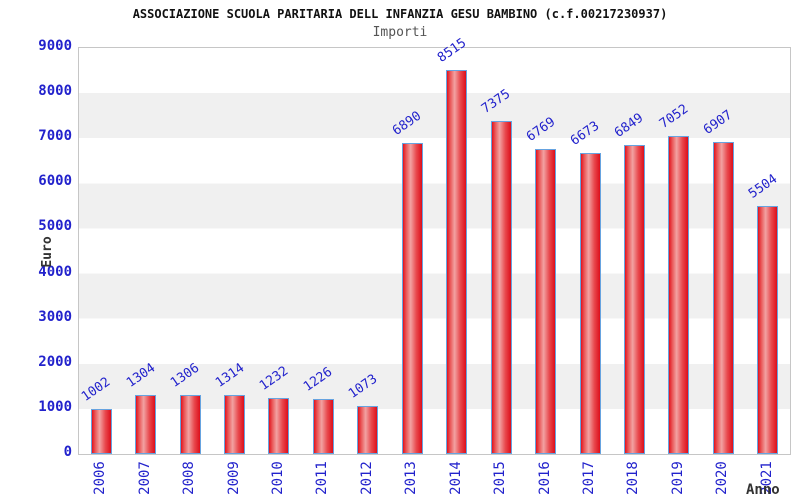 The image size is (800, 500). I want to click on x-tick-label: 2006, so click(100, 478).